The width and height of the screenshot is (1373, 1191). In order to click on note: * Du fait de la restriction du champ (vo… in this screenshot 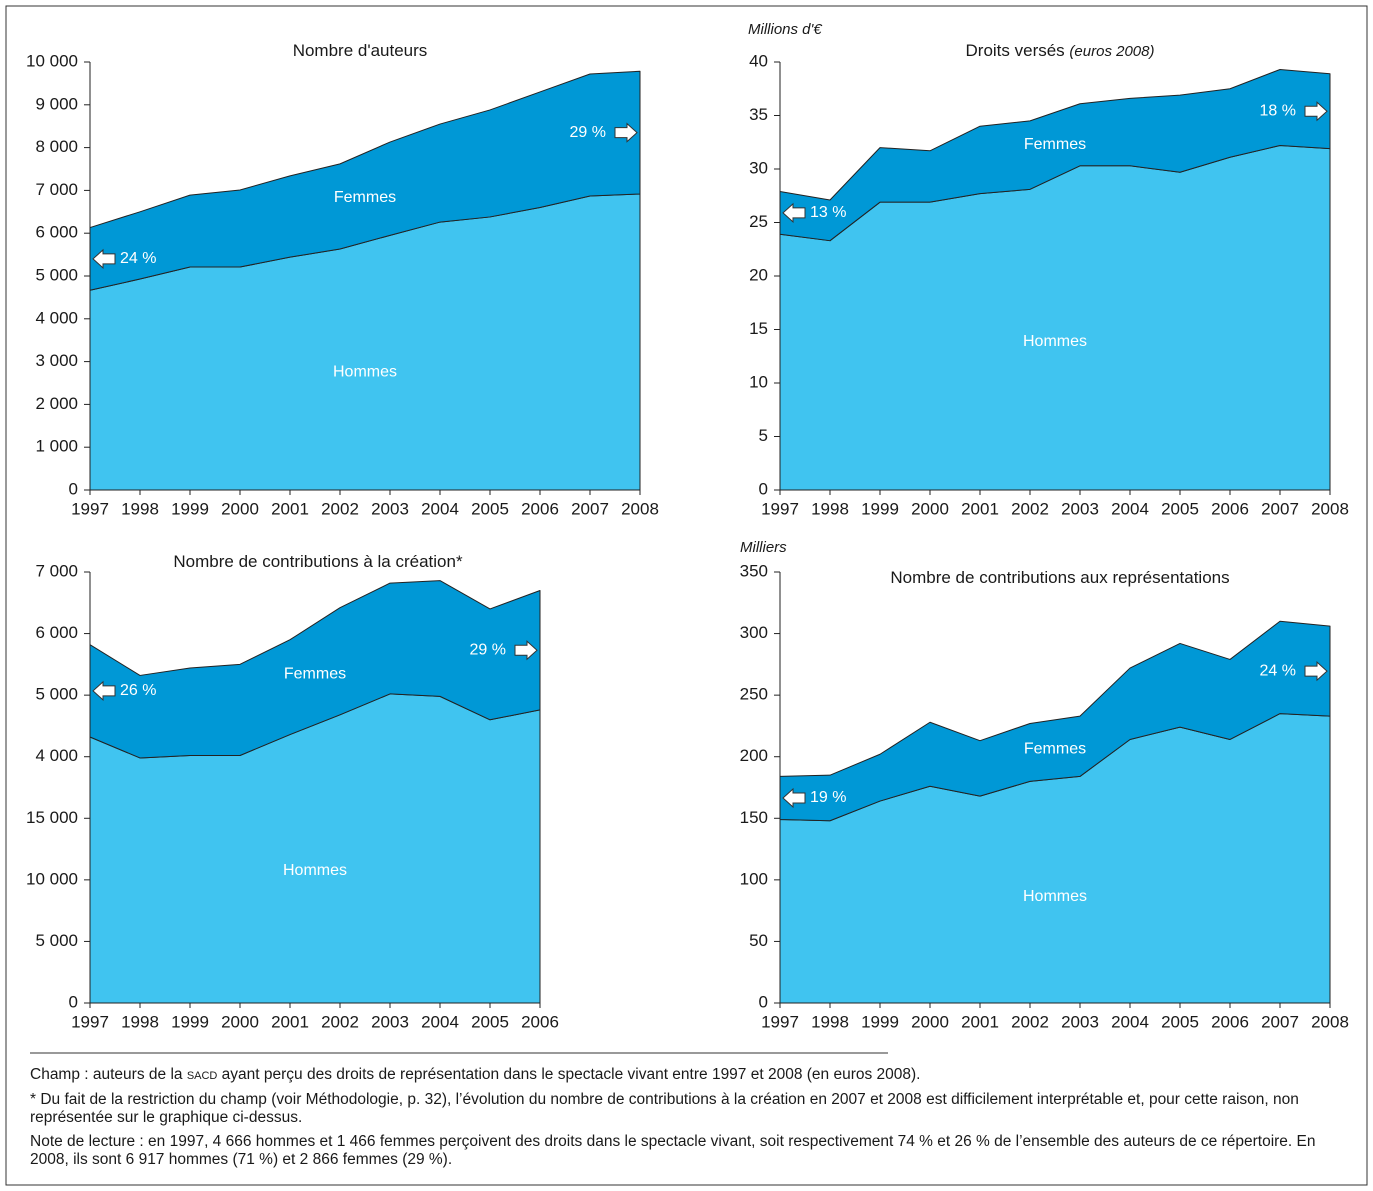, I will do `click(664, 1108)`.